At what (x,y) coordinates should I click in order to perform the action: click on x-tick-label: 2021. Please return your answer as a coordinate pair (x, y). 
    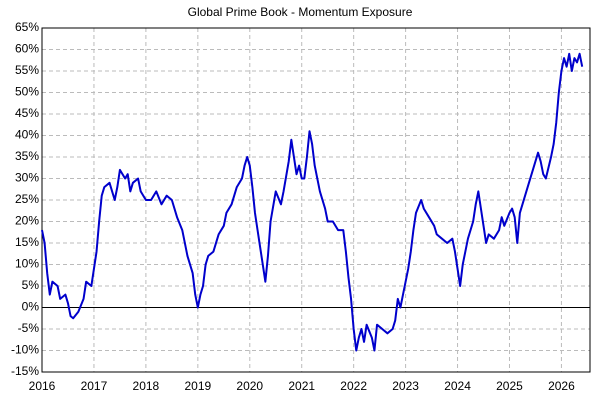
    Looking at the image, I should click on (301, 386).